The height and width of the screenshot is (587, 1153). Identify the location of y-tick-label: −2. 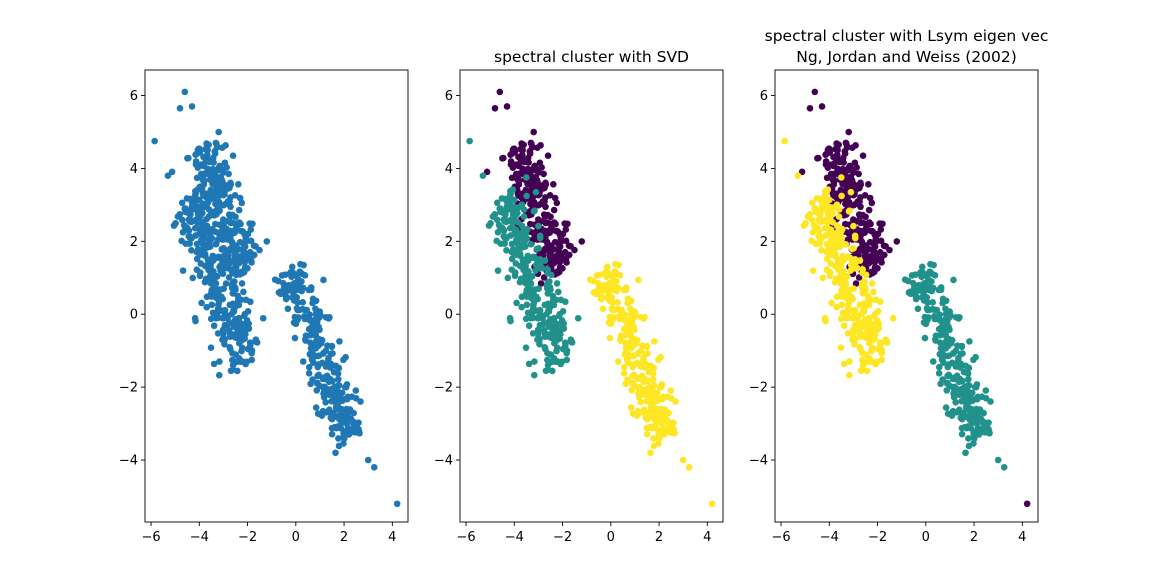
(443, 388).